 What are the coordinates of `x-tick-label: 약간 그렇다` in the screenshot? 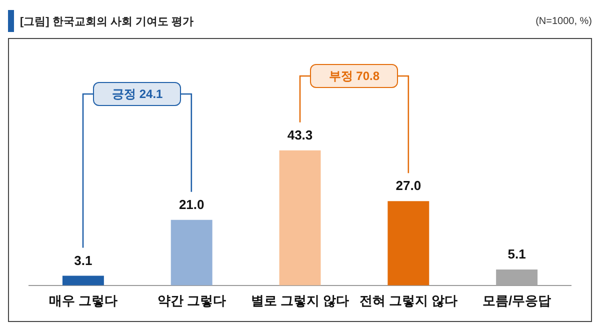 It's located at (191, 300).